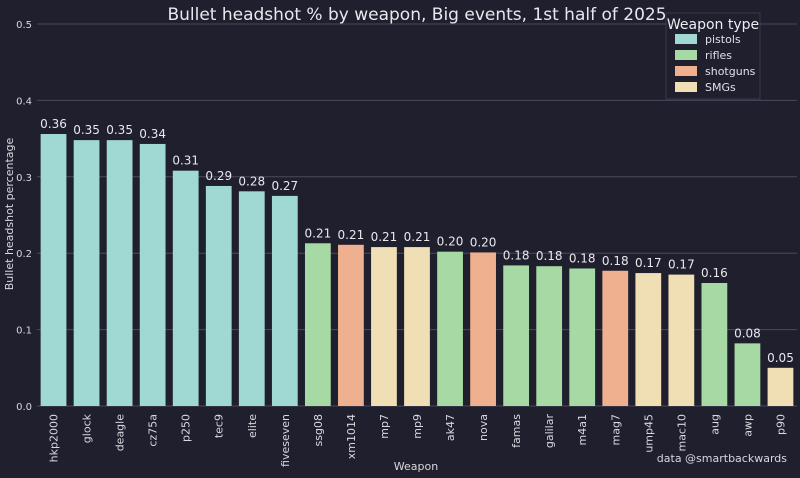 This screenshot has width=800, height=478. Describe the element at coordinates (152, 134) in the screenshot. I see `bar-value-label: 0.34` at that location.